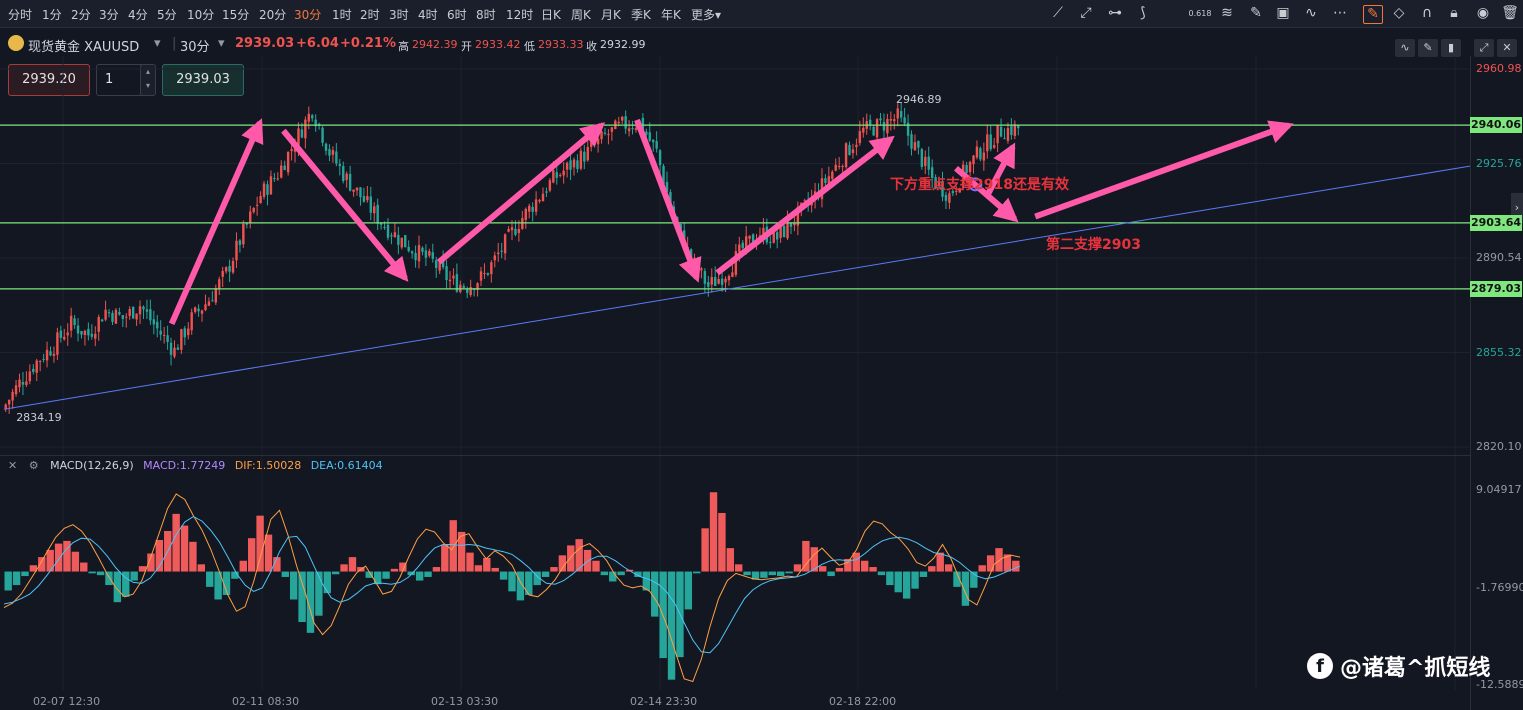 The width and height of the screenshot is (1523, 710). What do you see at coordinates (486, 15) in the screenshot?
I see `timeframe-15: 8时` at bounding box center [486, 15].